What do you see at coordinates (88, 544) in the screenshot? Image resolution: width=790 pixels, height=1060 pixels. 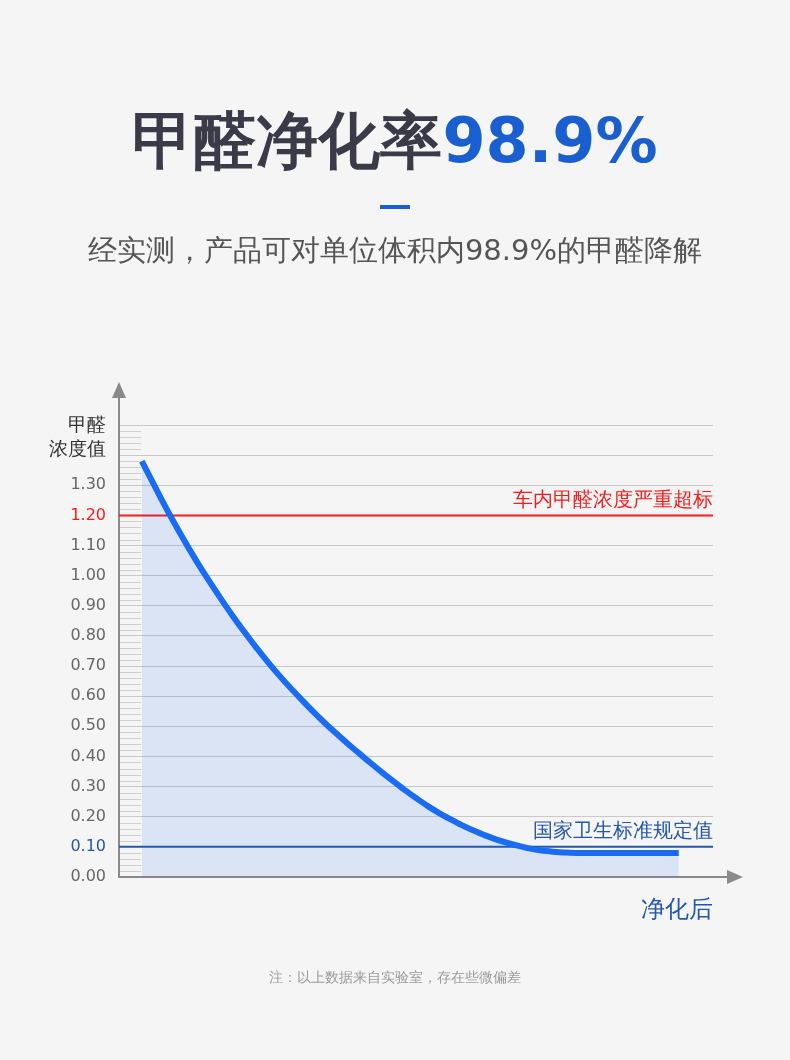 I see `y-tick-label: 1.10` at bounding box center [88, 544].